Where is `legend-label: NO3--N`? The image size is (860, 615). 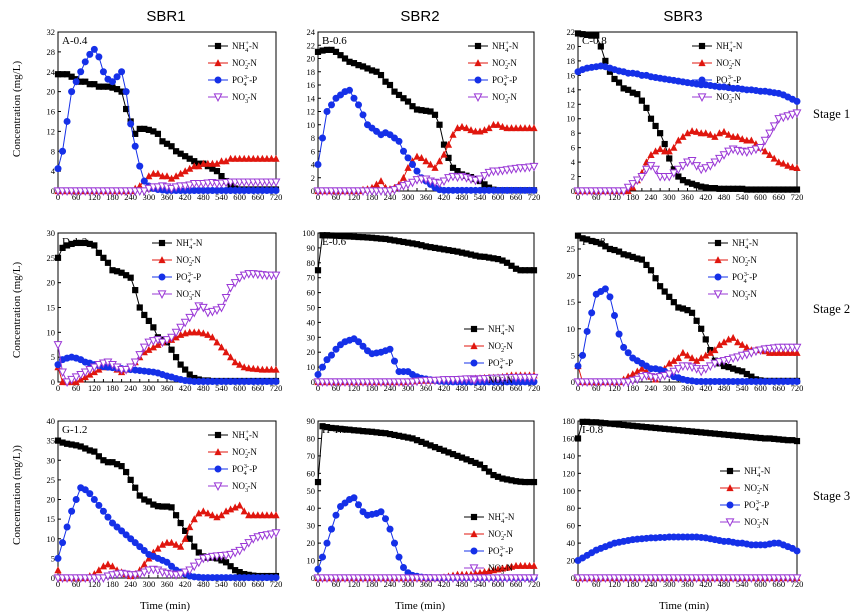 legend-label: NO3--N is located at coordinates (744, 295).